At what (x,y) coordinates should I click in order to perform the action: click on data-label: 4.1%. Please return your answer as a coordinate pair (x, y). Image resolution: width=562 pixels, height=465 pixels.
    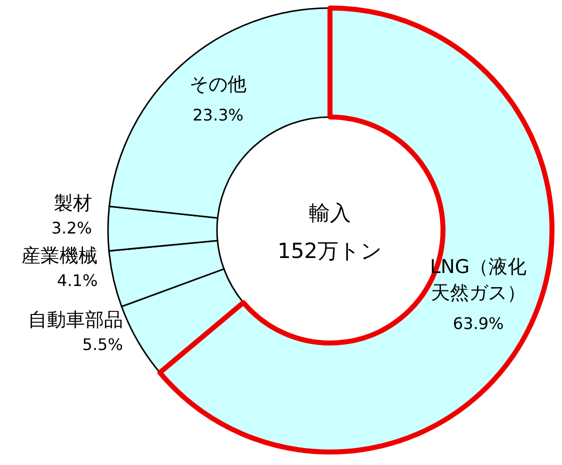
    Looking at the image, I should click on (77, 280).